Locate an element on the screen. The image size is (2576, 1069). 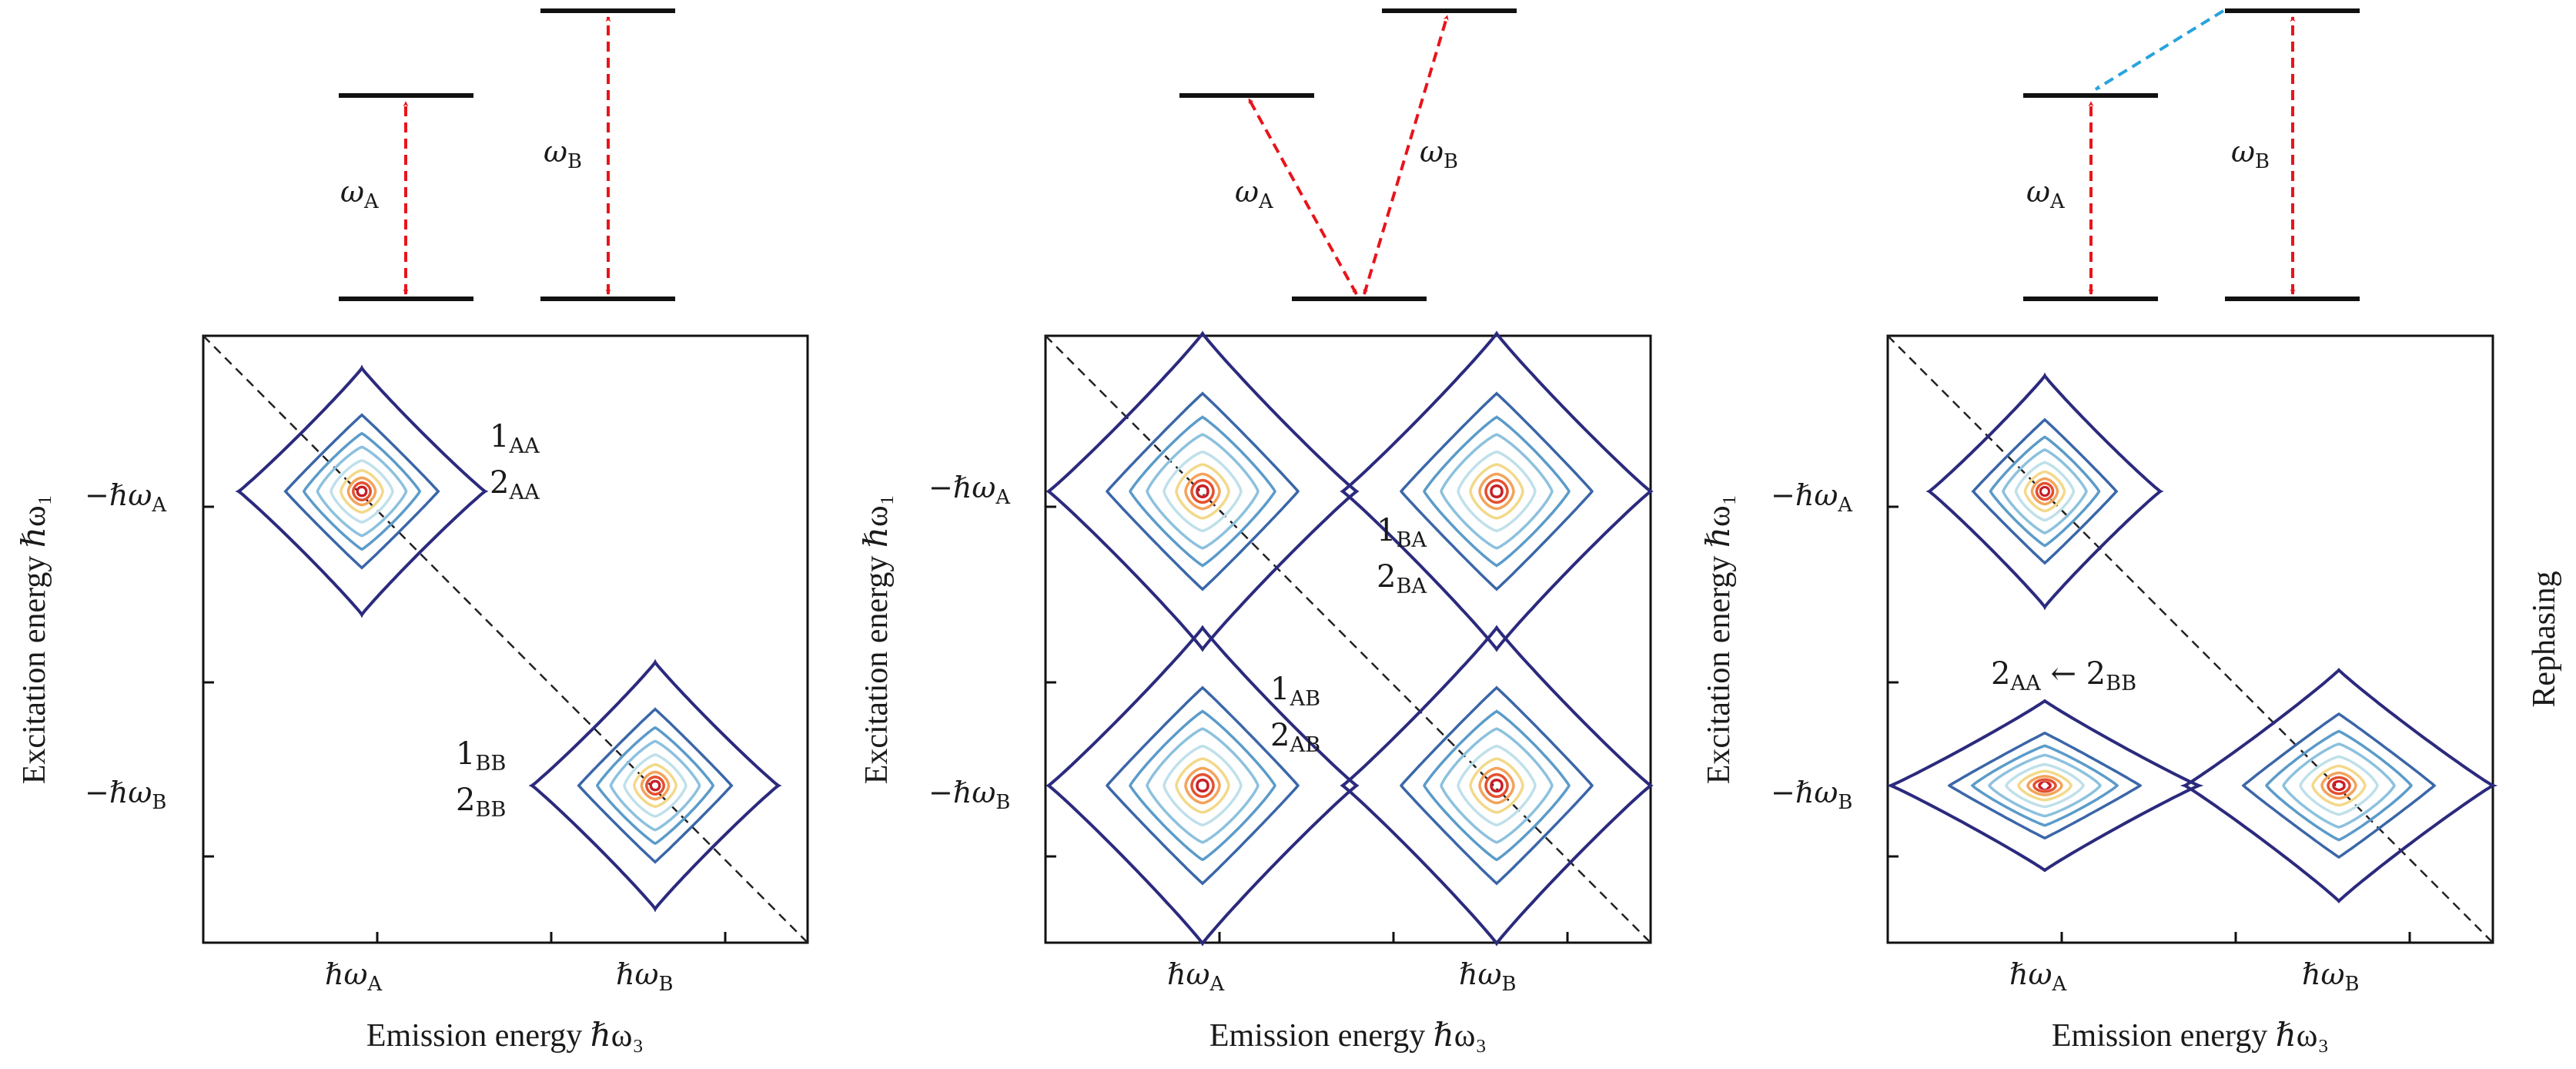
peak-ba is located at coordinates (1497, 491).